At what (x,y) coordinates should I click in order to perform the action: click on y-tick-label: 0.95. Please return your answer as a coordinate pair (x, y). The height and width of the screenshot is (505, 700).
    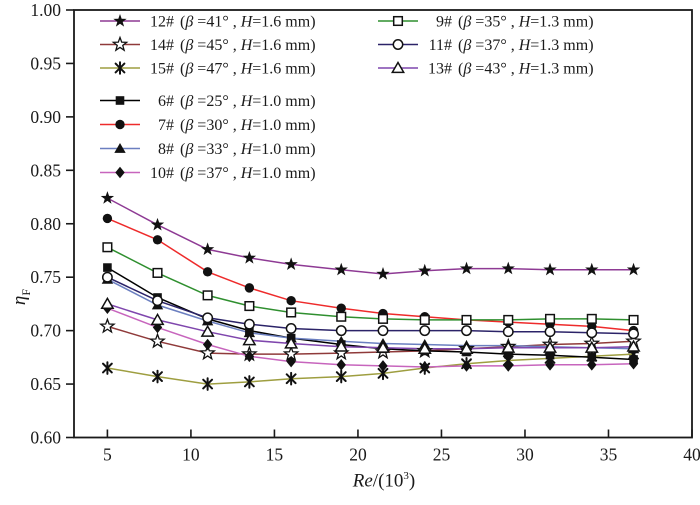
    Looking at the image, I should click on (45, 63).